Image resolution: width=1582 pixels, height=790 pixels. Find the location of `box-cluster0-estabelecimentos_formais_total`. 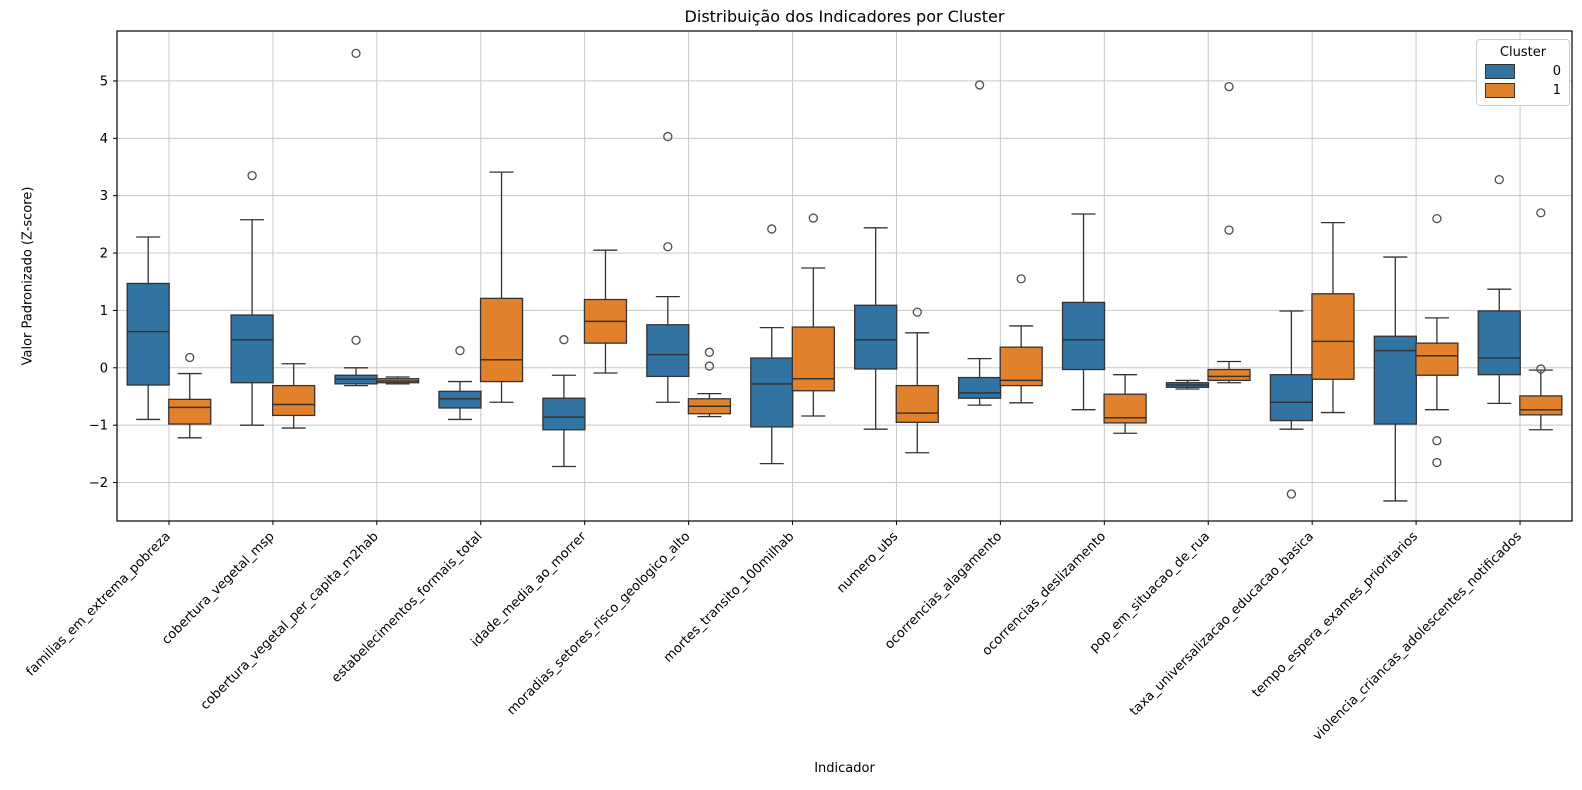

box-cluster0-estabelecimentos_formais_total is located at coordinates (460, 399).